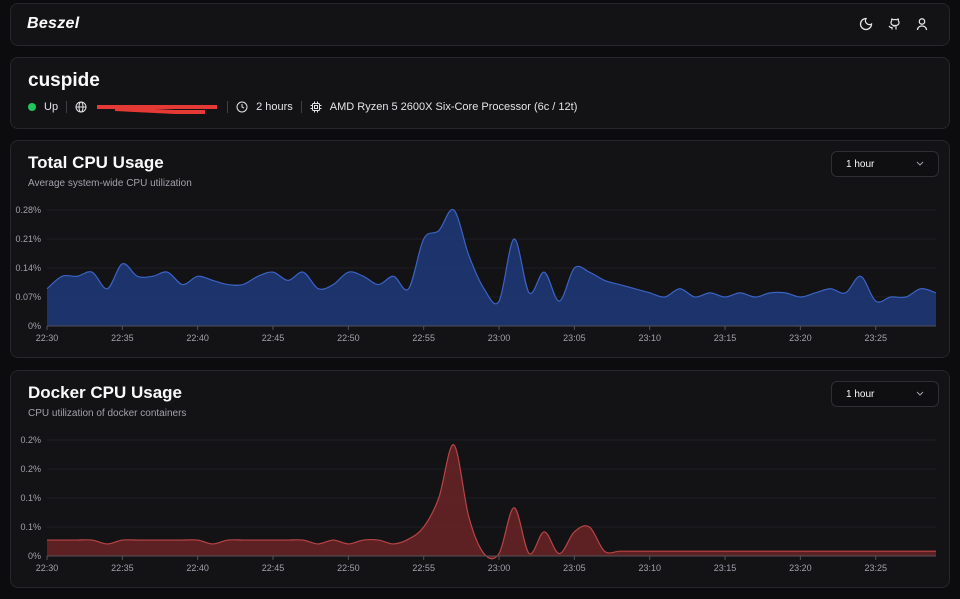 The height and width of the screenshot is (599, 960). I want to click on chart-subtitle: Average system-wide CPU utilization, so click(110, 183).